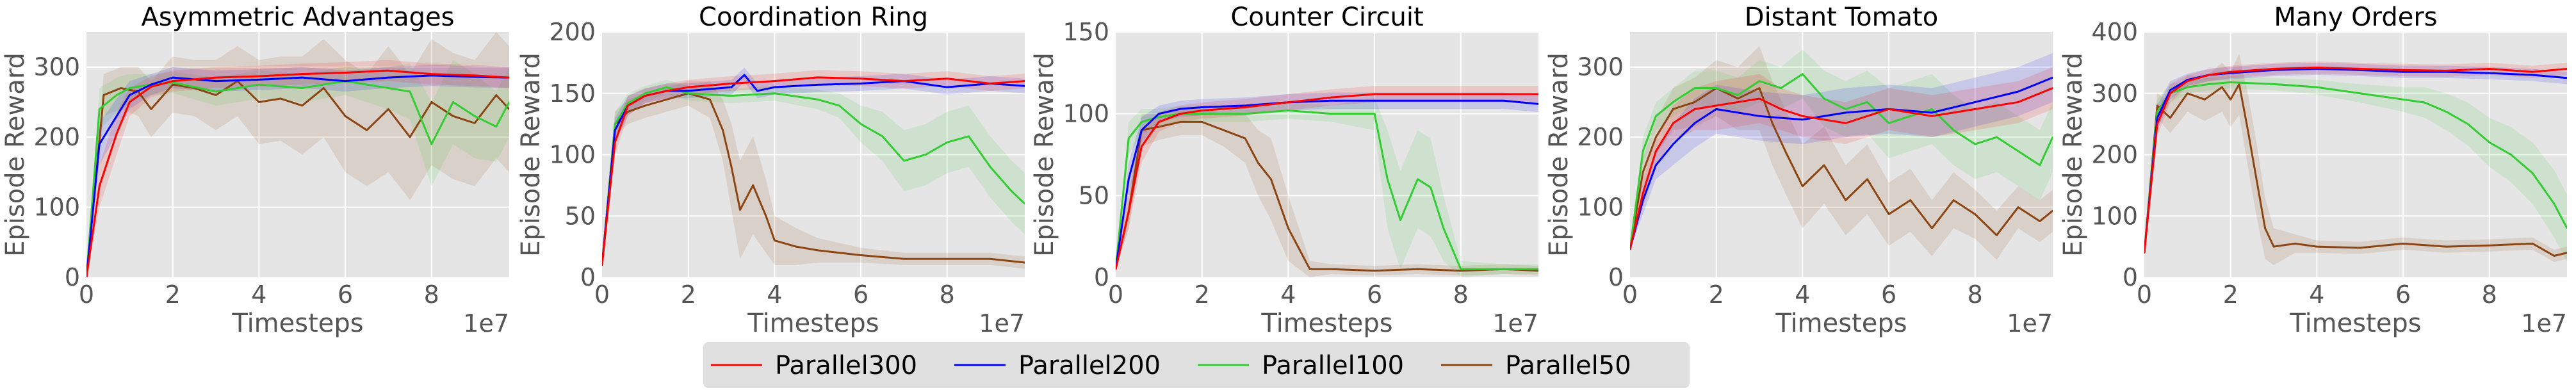 The height and width of the screenshot is (390, 2576). Describe the element at coordinates (2355, 167) in the screenshot. I see `series-line-parallel100` at that location.